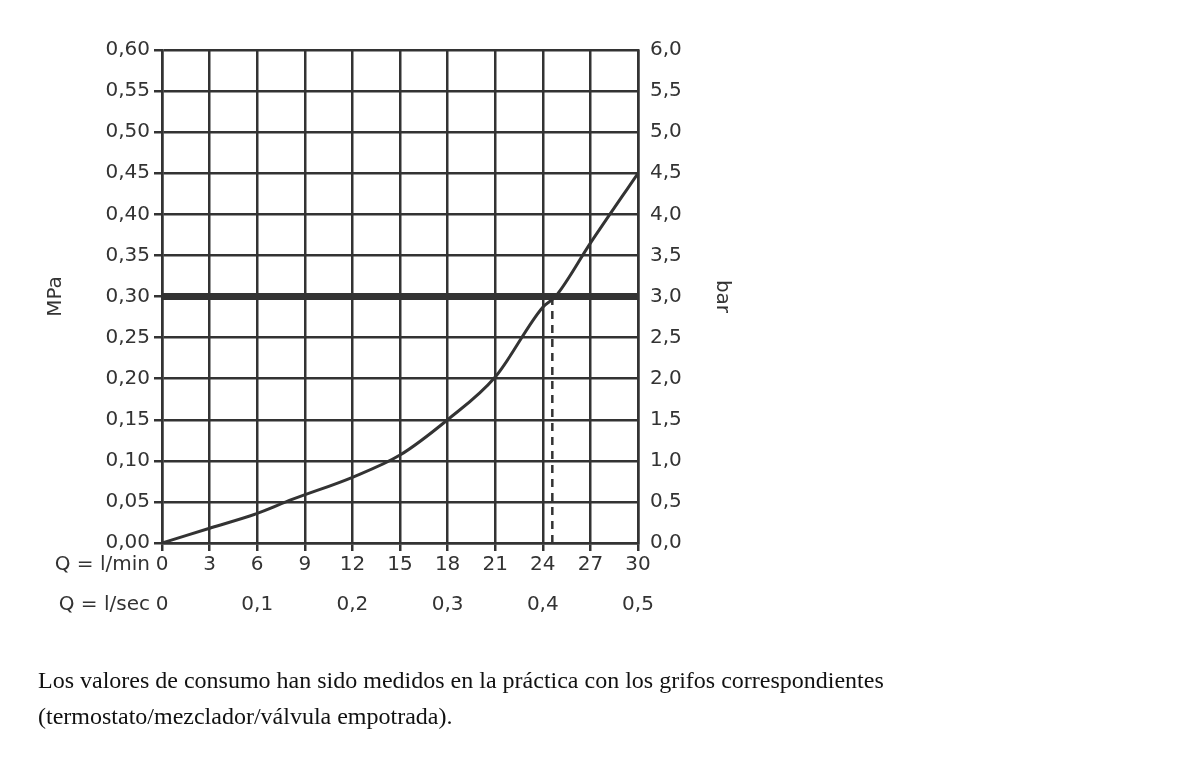  Describe the element at coordinates (666, 294) in the screenshot. I see `y2-tick-label: 3,0` at that location.